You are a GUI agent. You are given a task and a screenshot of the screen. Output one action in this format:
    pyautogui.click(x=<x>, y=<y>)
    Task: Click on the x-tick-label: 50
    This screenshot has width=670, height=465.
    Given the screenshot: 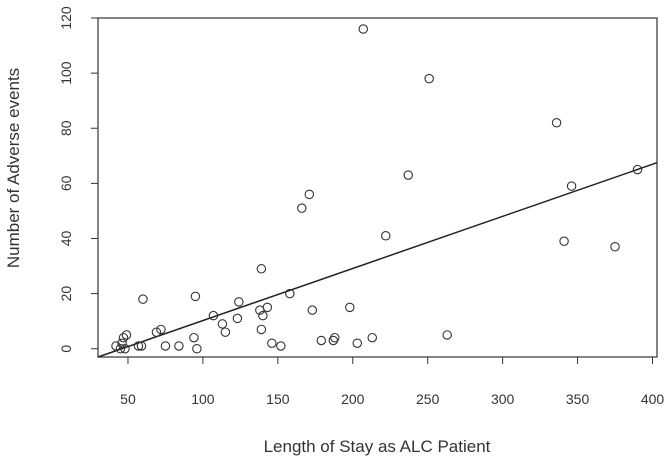 What is the action you would take?
    pyautogui.click(x=128, y=399)
    